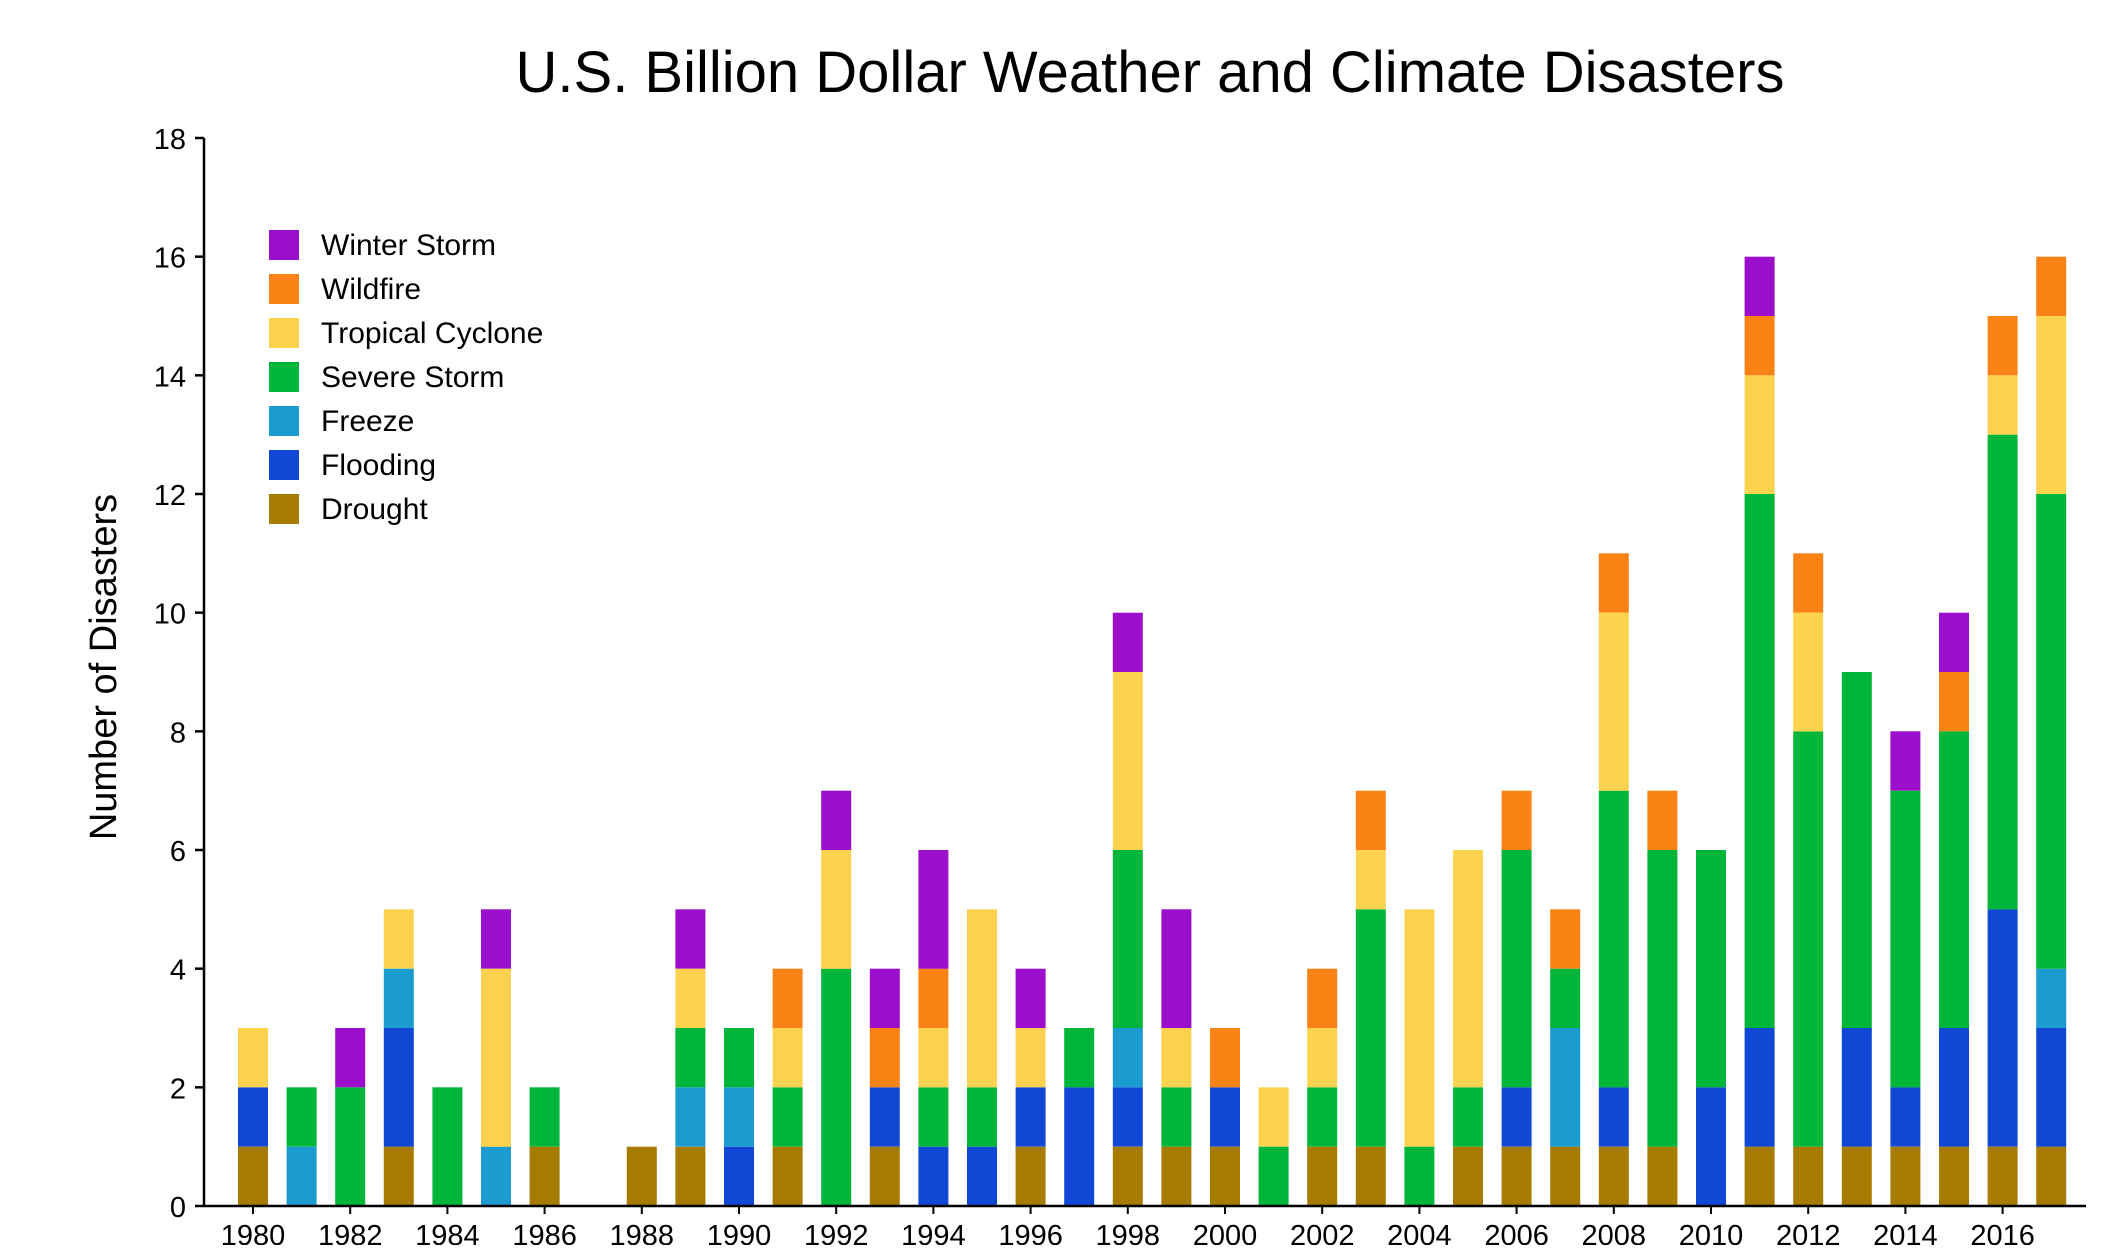 Image resolution: width=2119 pixels, height=1250 pixels. I want to click on bar-drought-1983, so click(398, 1176).